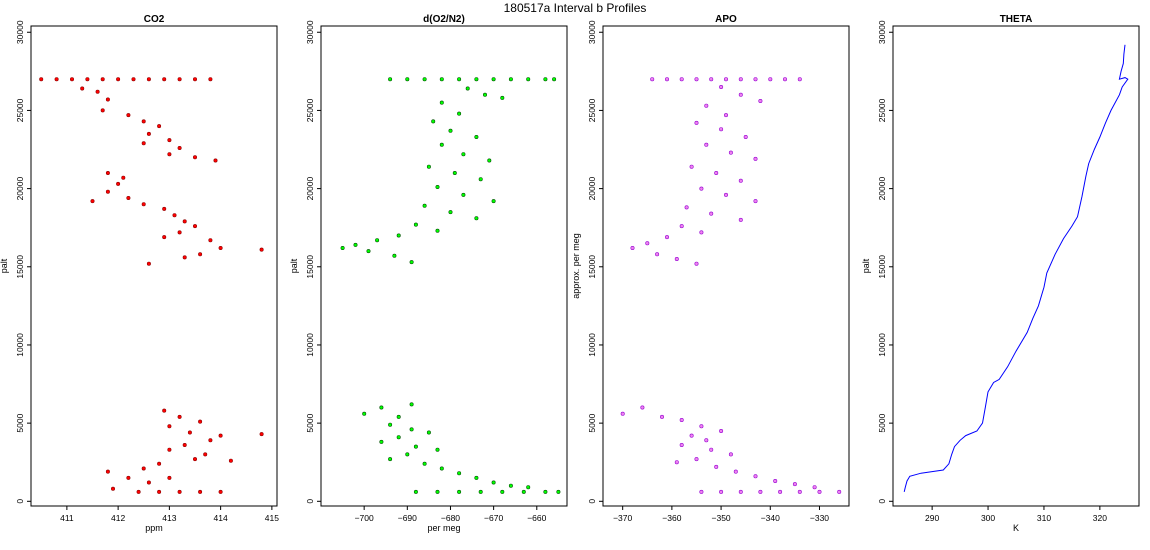 This screenshot has width=1150, height=550. Describe the element at coordinates (988, 518) in the screenshot. I see `x-tick-label: 300` at that location.